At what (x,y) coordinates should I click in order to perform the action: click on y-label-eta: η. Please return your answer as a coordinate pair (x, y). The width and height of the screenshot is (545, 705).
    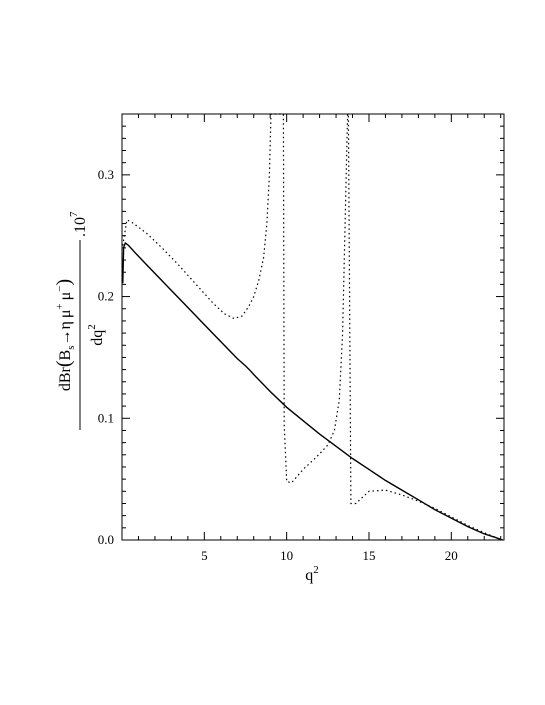
    Looking at the image, I should click on (65, 325).